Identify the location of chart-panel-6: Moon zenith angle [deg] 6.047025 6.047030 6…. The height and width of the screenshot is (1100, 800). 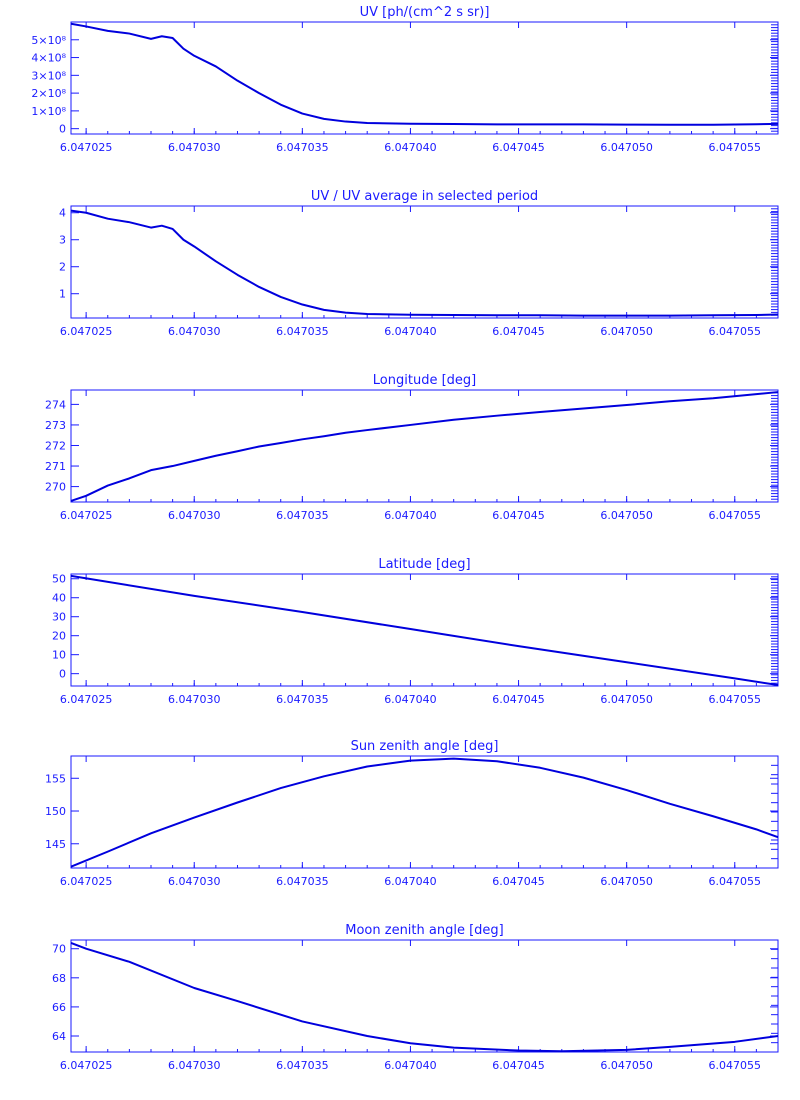
(415, 997).